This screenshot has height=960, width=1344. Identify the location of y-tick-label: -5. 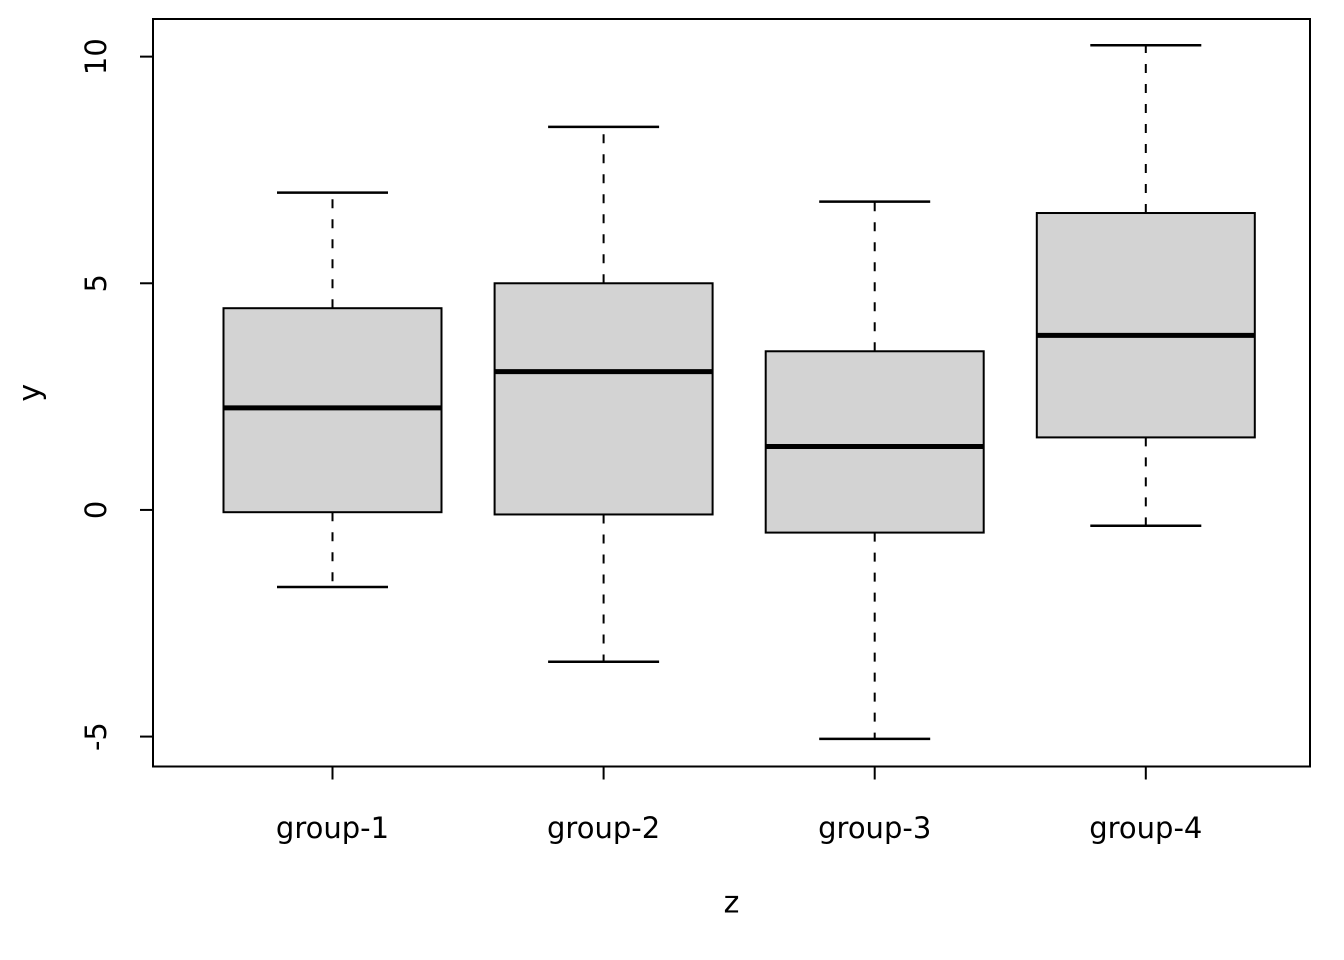
(96, 736).